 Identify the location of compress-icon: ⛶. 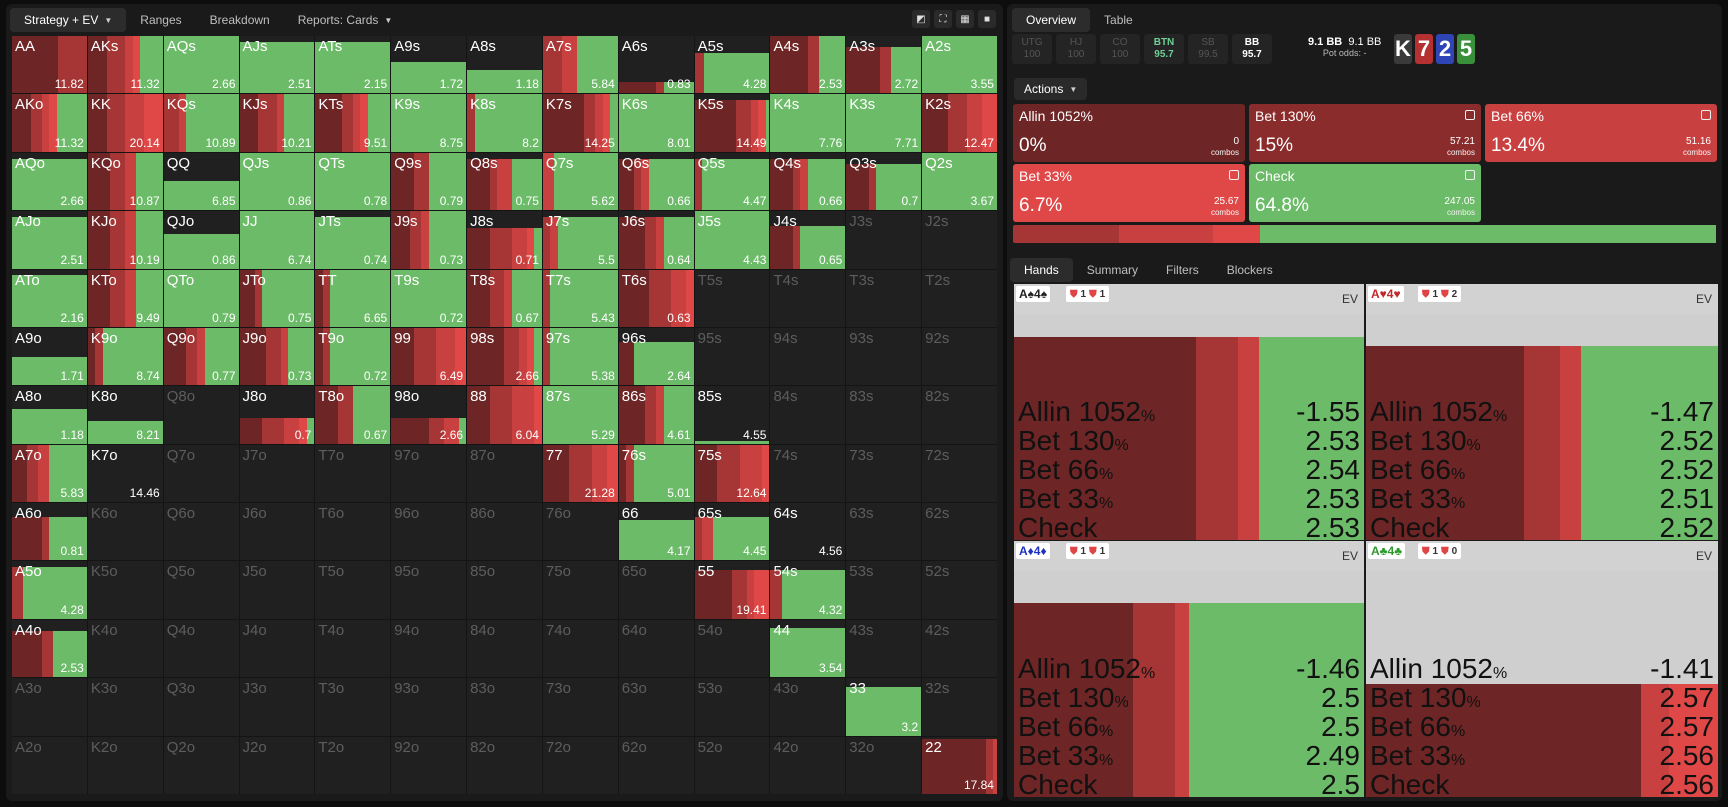
(943, 19).